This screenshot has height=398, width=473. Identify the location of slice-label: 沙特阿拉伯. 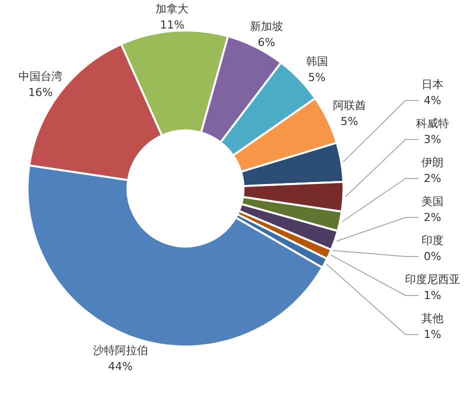
(120, 350).